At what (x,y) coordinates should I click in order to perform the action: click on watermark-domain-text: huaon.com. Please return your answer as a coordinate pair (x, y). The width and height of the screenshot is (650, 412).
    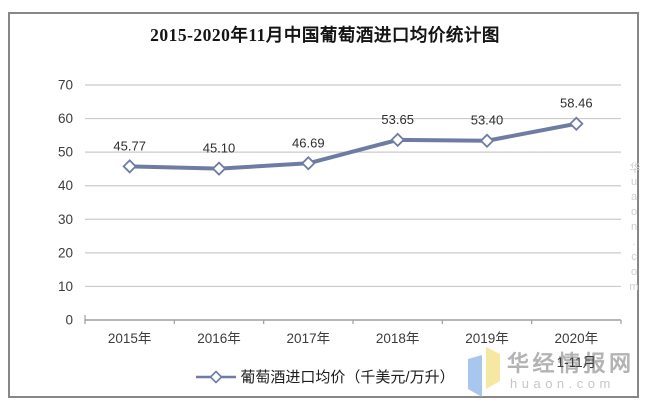
    Looking at the image, I should click on (562, 383).